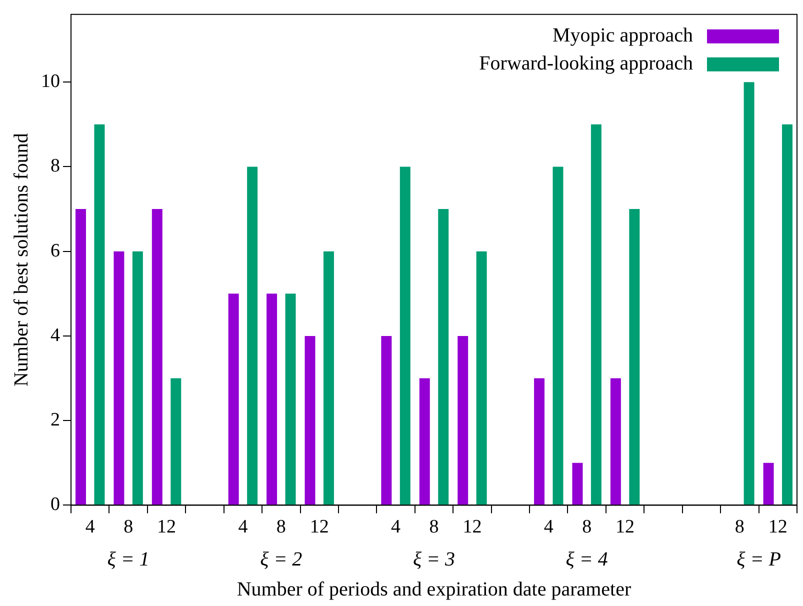 The width and height of the screenshot is (803, 606). Describe the element at coordinates (434, 589) in the screenshot. I see `x-axis-title: Number of periods and expiration date parameter` at that location.